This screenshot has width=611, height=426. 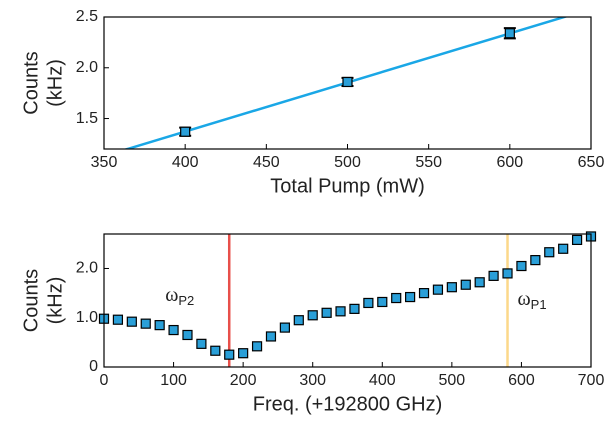 What do you see at coordinates (266, 162) in the screenshot?
I see `x-tick-label: 450` at bounding box center [266, 162].